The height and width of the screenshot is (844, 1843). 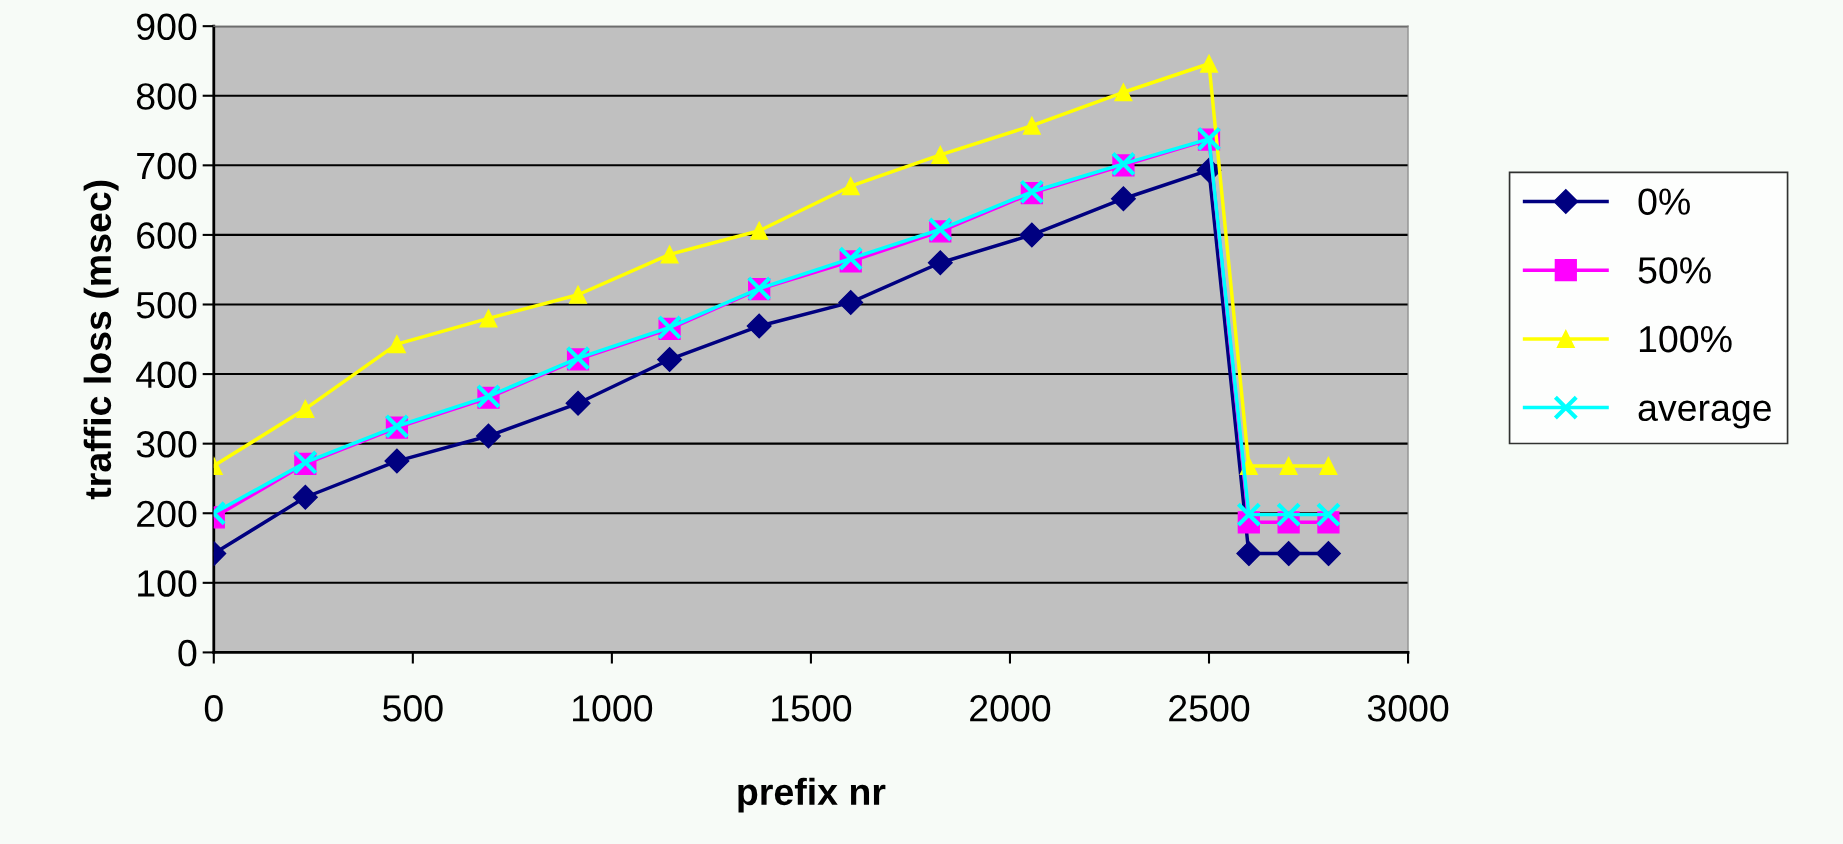 I want to click on x-tick-label: 3000, so click(x=1408, y=708).